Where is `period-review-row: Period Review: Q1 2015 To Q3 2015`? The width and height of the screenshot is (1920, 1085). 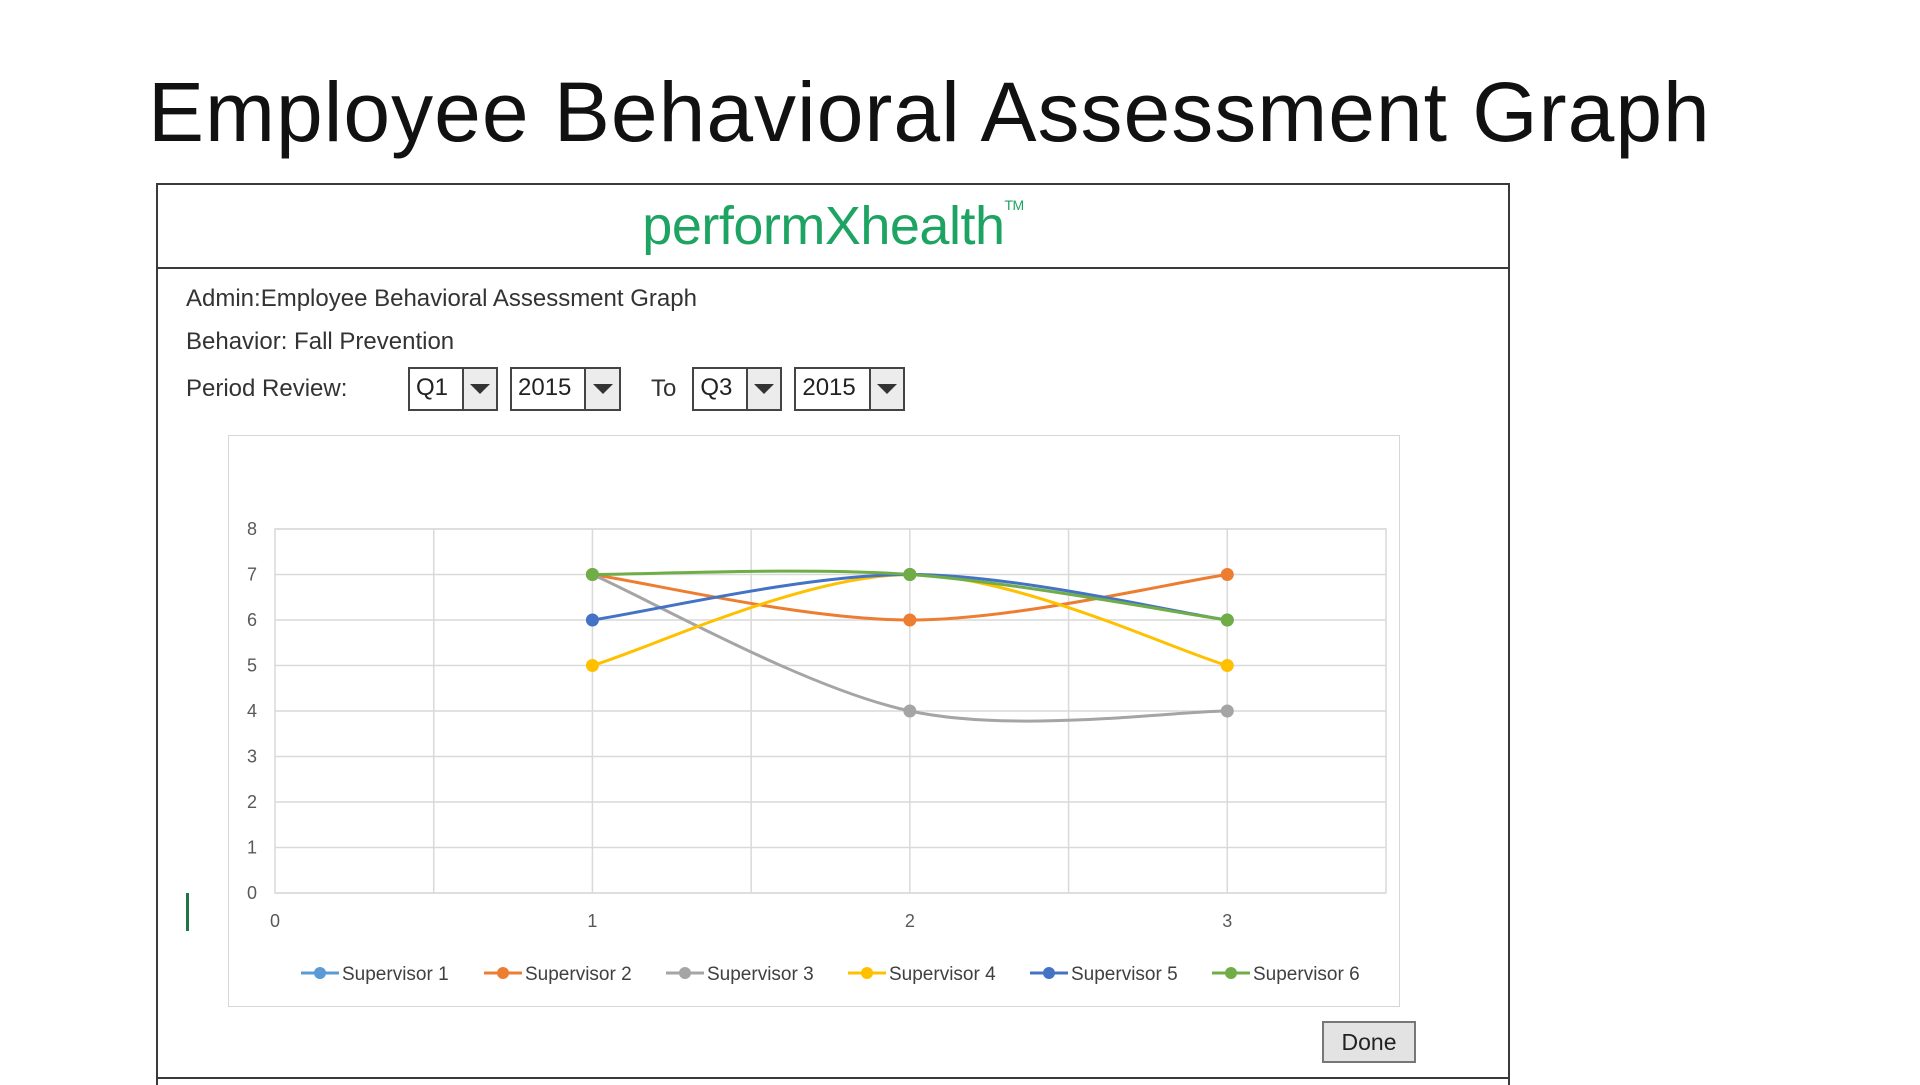
period-review-row: Period Review: Q1 2015 To Q3 2015 is located at coordinates (551, 389).